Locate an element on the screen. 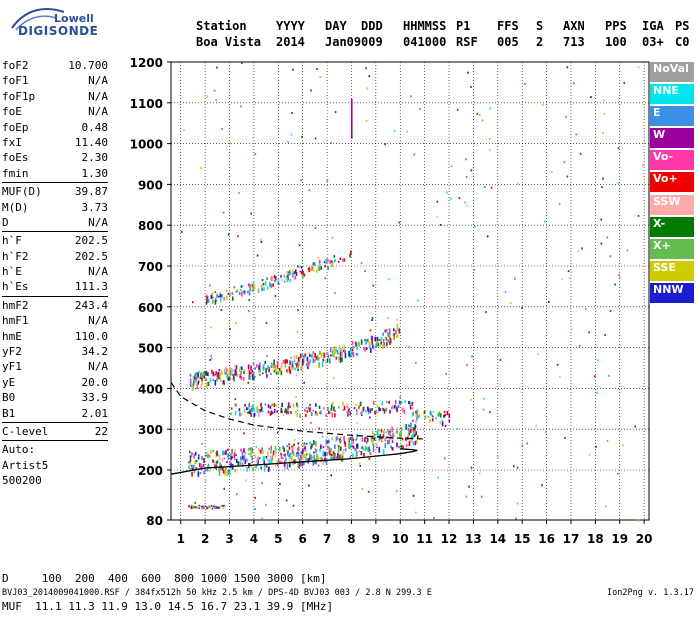 The height and width of the screenshot is (628, 700). header-cell: PPS is located at coordinates (616, 26).